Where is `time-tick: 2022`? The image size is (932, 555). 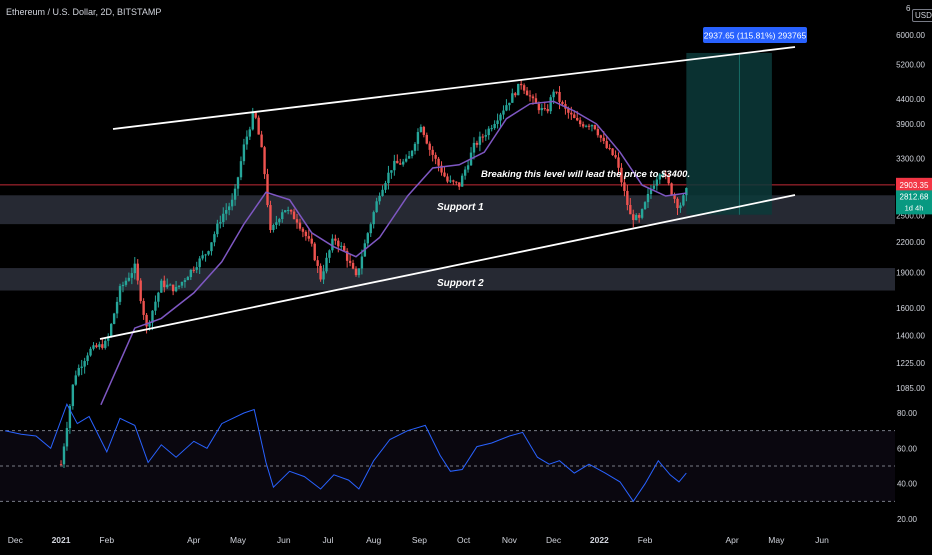
time-tick: 2022 is located at coordinates (599, 540).